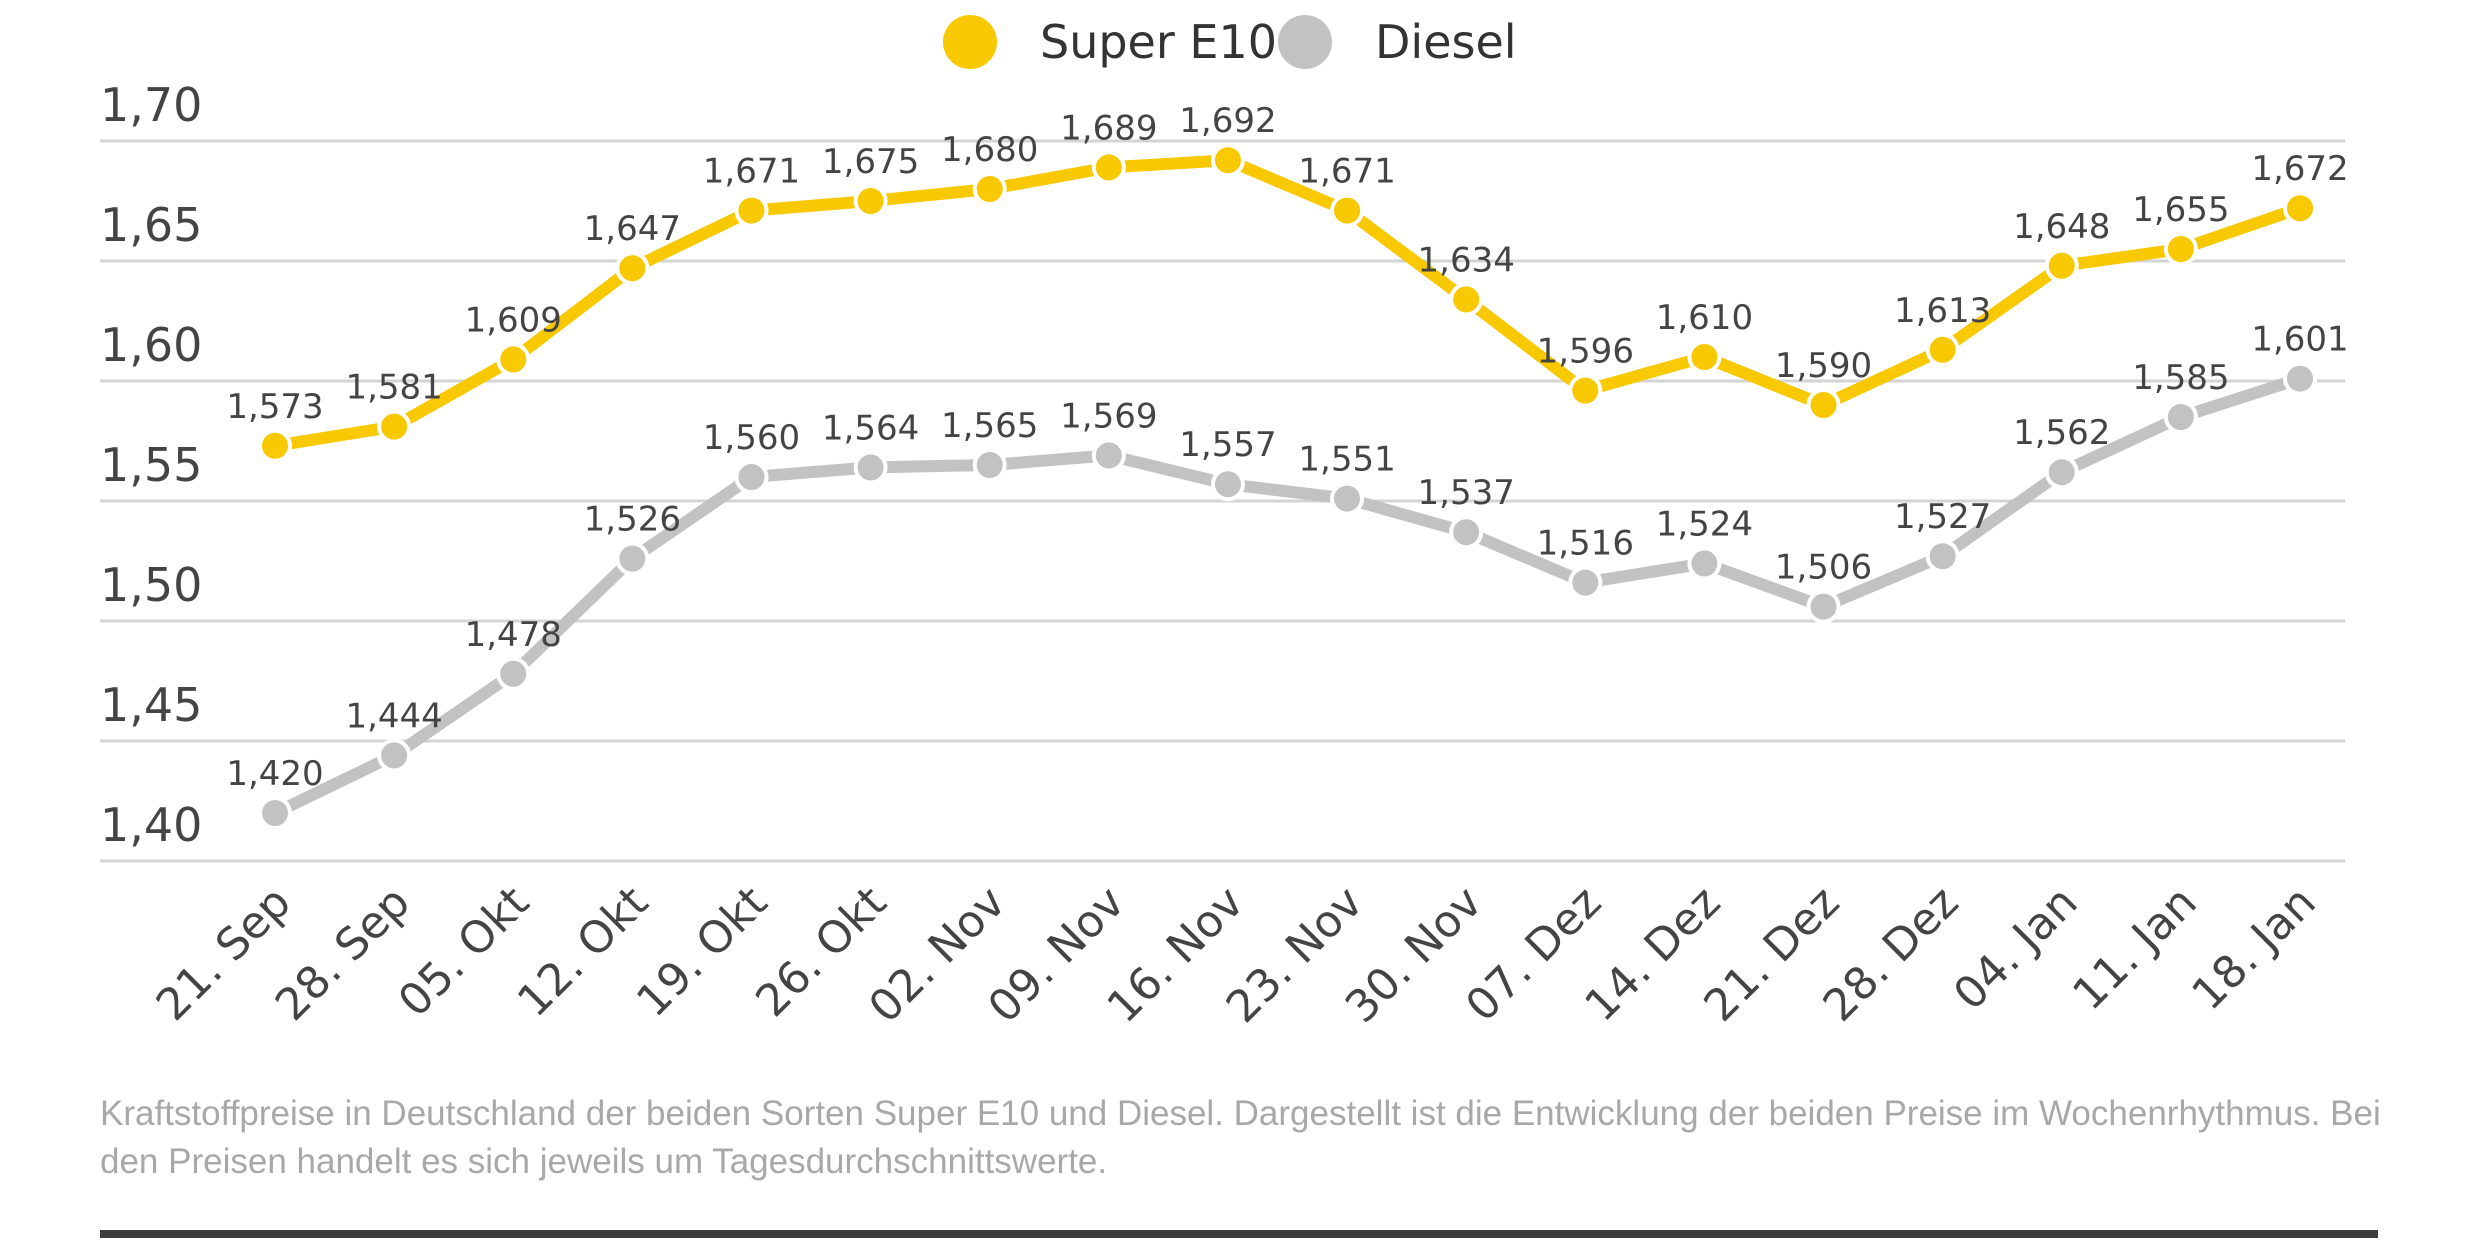 Image resolution: width=2480 pixels, height=1240 pixels. Describe the element at coordinates (1823, 366) in the screenshot. I see `data-label: 1,590` at that location.